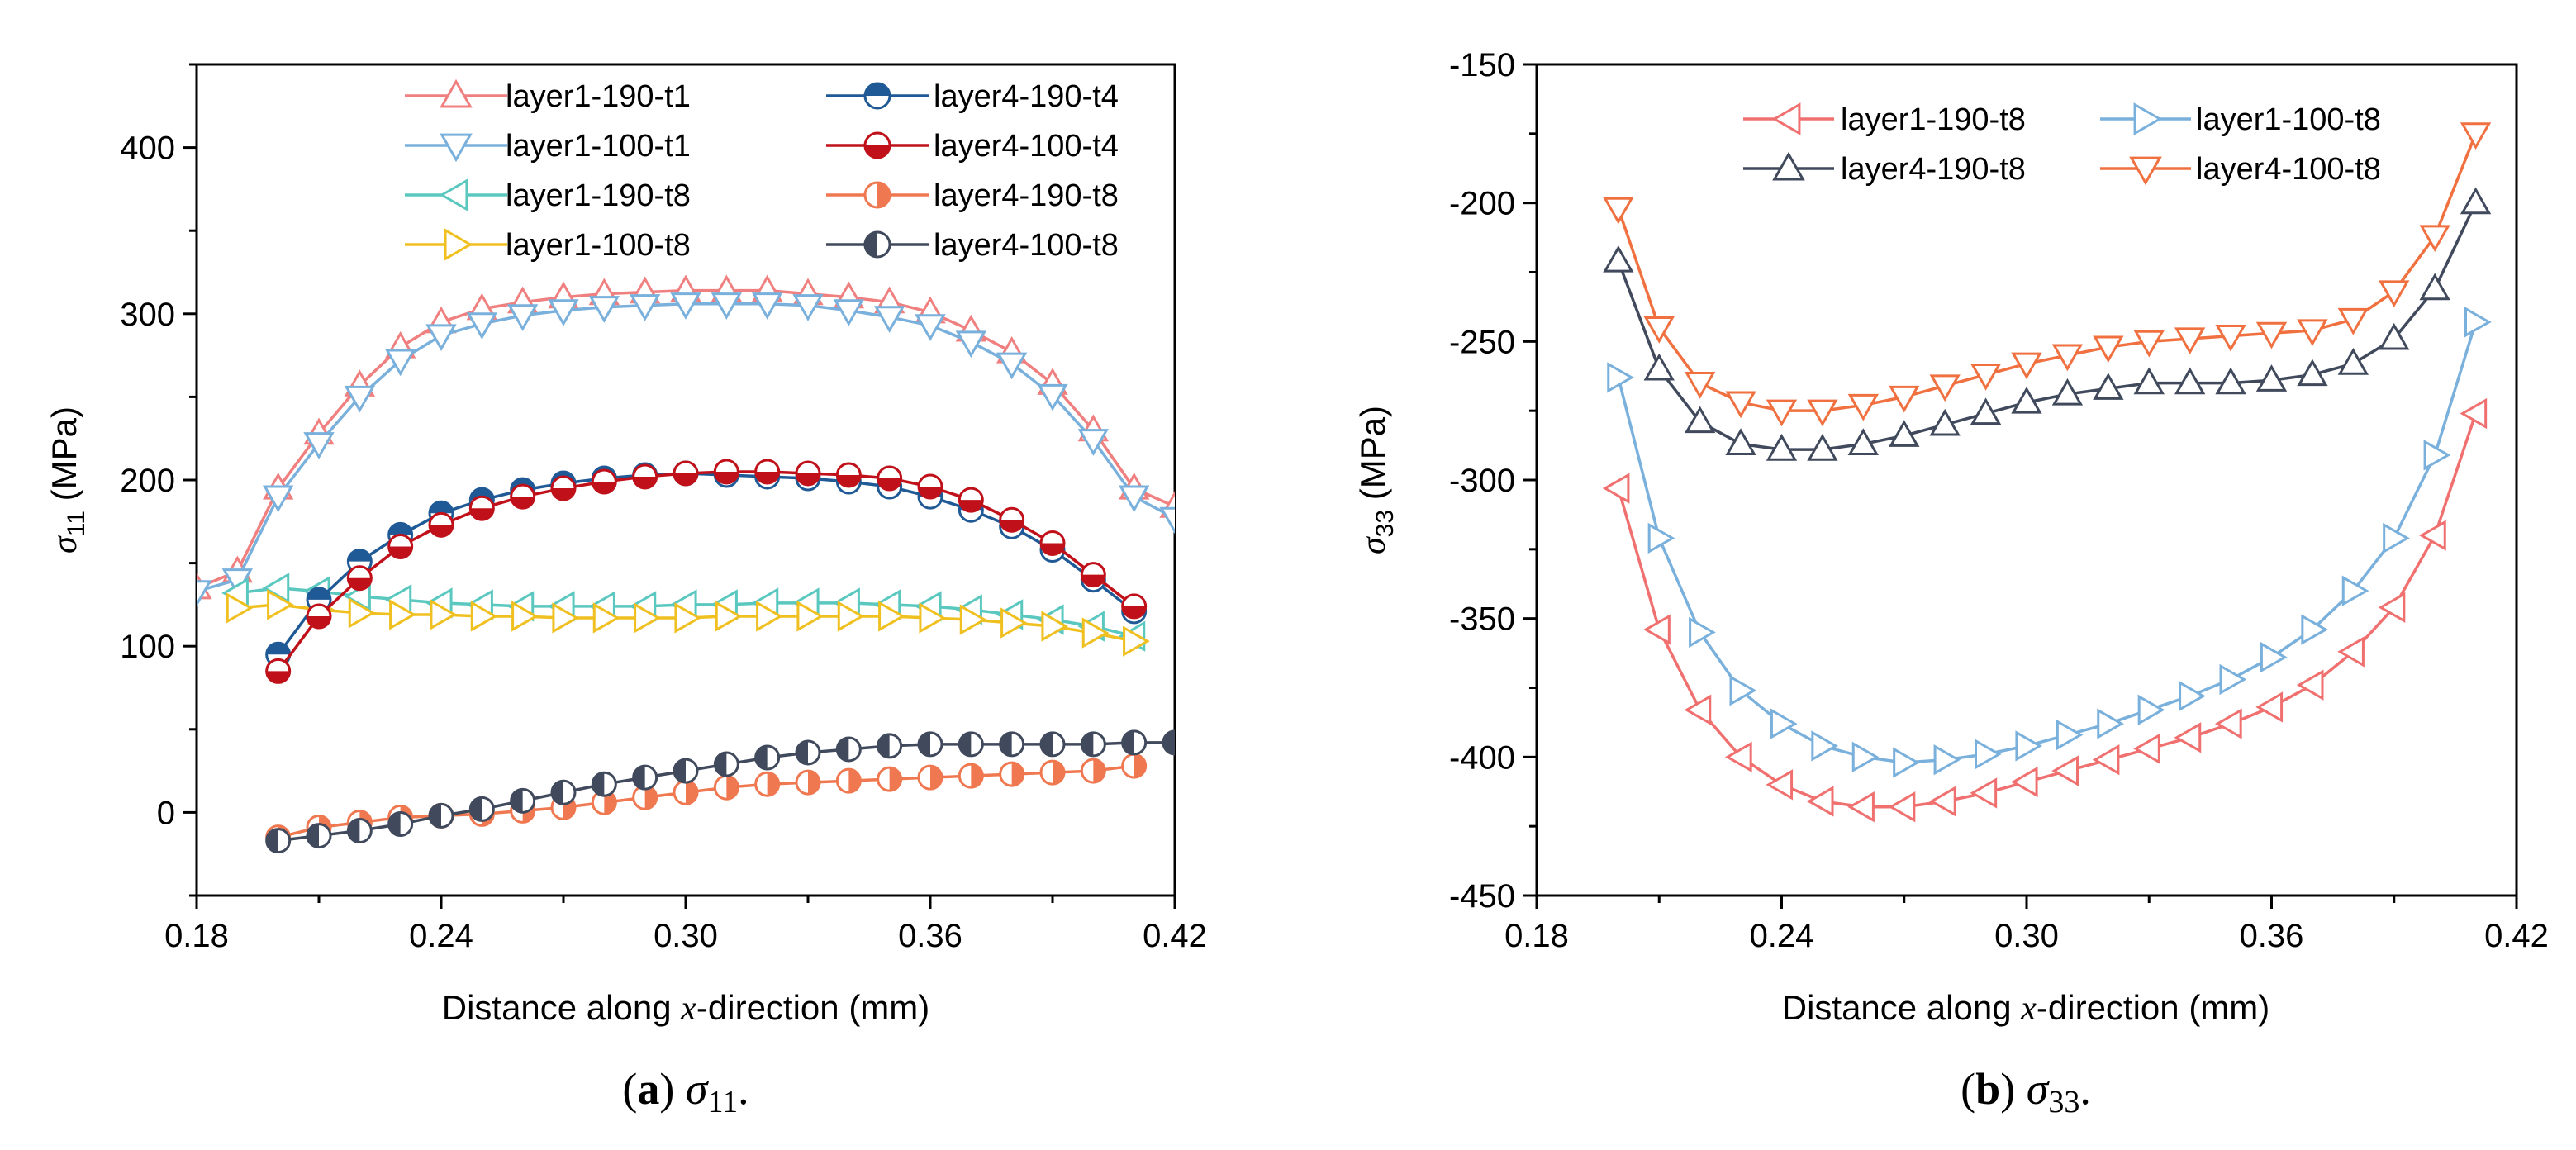 This screenshot has height=1150, width=2576. I want to click on legend-label: layer4-100-t4, so click(1026, 146).